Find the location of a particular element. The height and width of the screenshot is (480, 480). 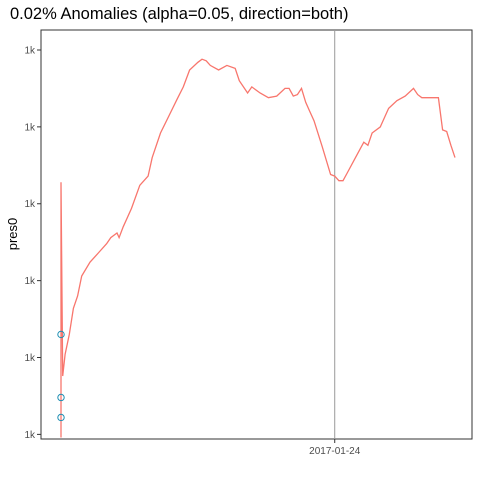

x-tick-label: 2017-01-24 is located at coordinates (335, 451).